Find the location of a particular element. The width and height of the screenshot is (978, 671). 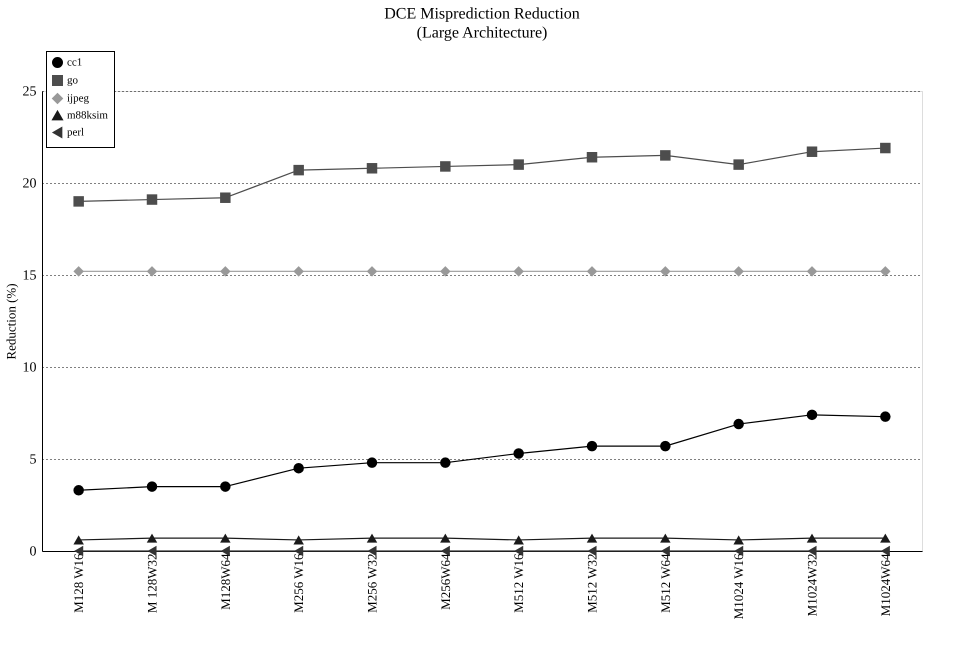

x-tick-label: M512 W32 is located at coordinates (592, 583).